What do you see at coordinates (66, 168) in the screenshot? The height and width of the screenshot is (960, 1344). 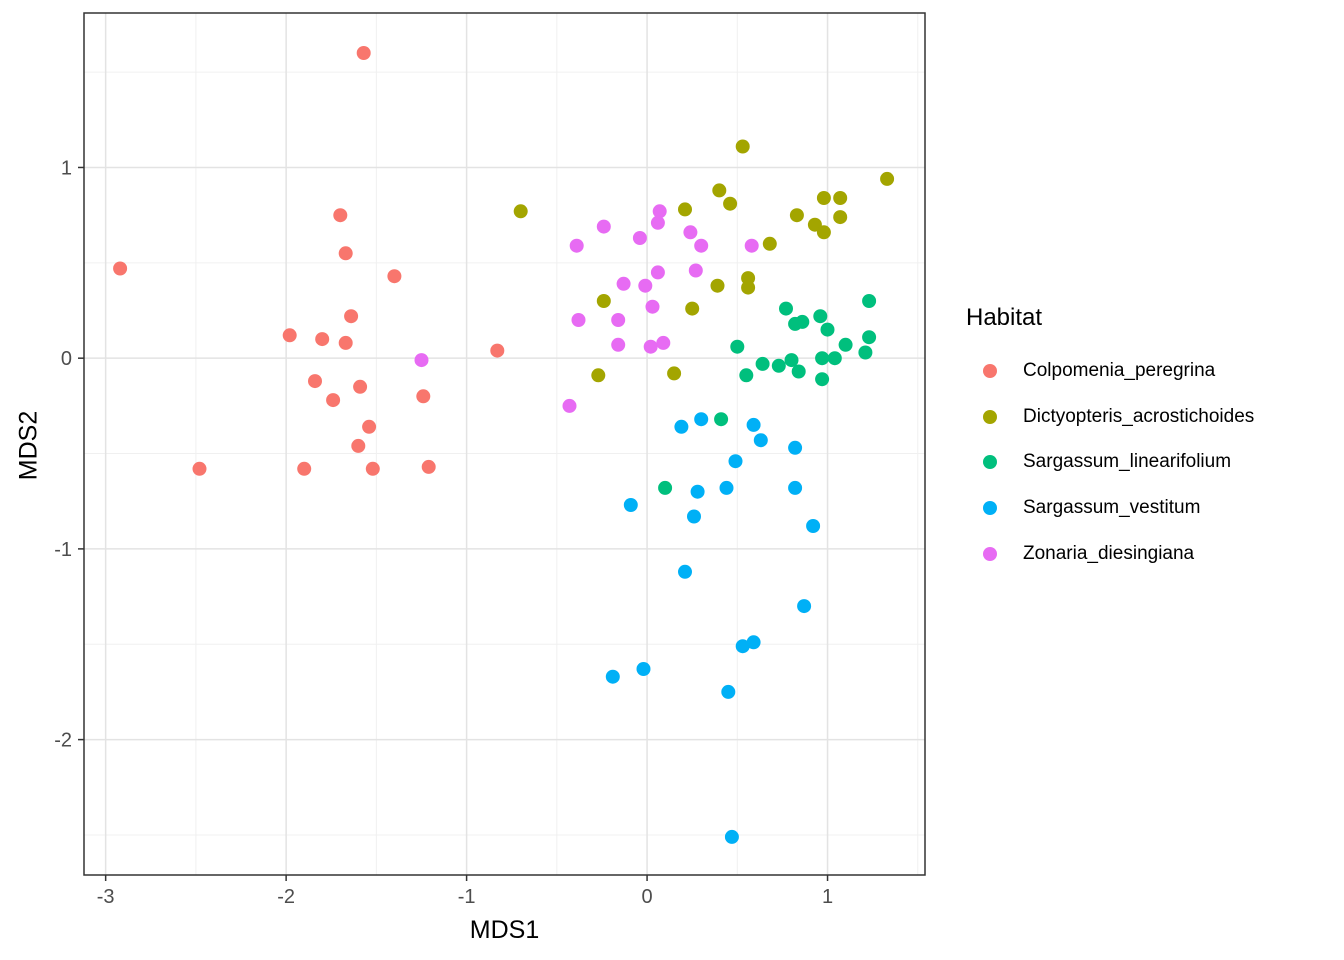 I see `y-tick-label: 1` at bounding box center [66, 168].